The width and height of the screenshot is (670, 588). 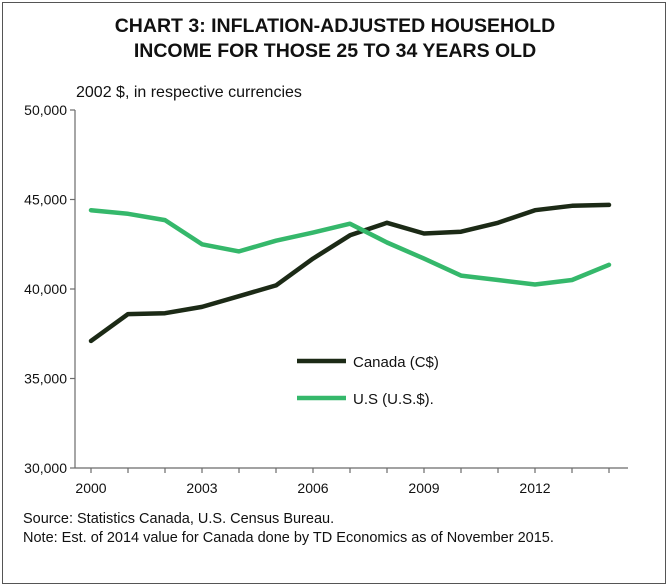 I want to click on y-tick-label: 30,000, so click(x=45, y=468).